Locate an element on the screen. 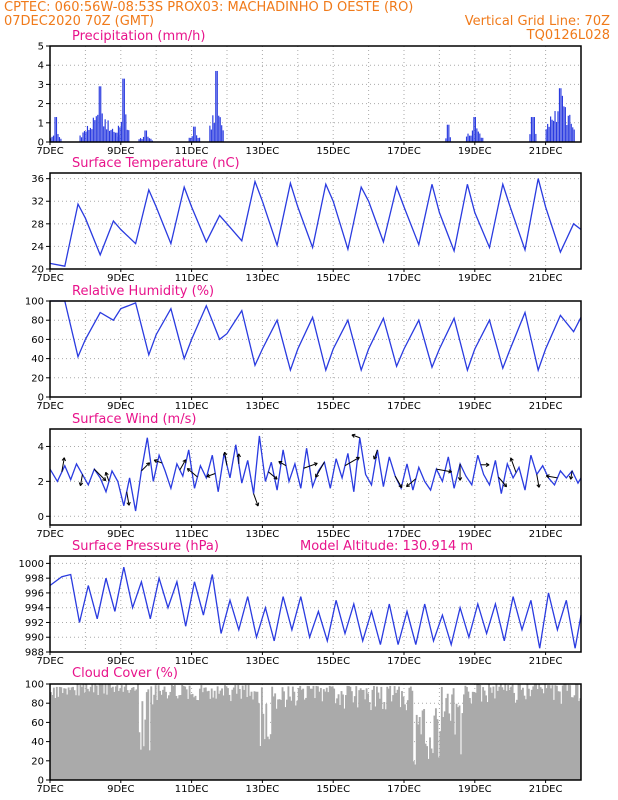 This screenshot has height=800, width=618. rh-xtick-label: 19DEC is located at coordinates (475, 406).